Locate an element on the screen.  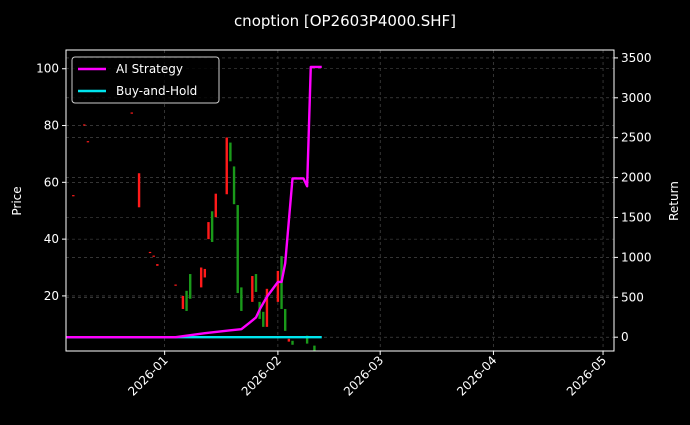
y2-axis-label: Return is located at coordinates (674, 201).